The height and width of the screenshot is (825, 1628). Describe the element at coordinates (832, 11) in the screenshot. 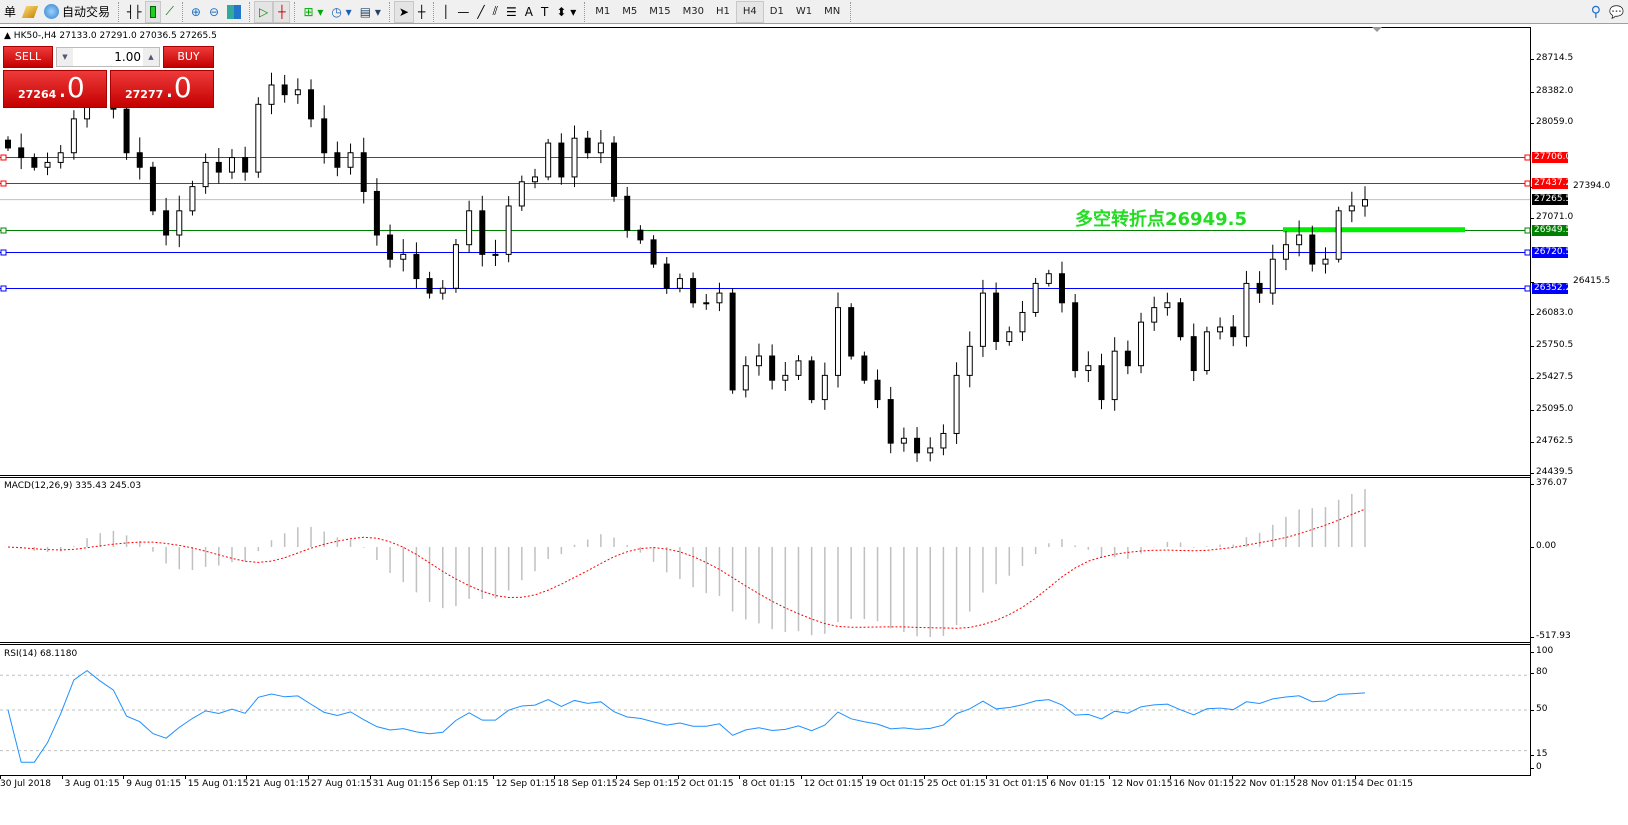

I see `timeframe-mn: MN` at that location.